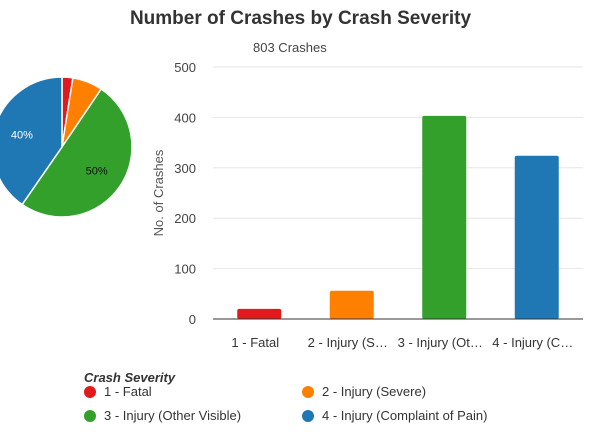 This screenshot has width=601, height=444. I want to click on y-tick-label: 200, so click(185, 218).